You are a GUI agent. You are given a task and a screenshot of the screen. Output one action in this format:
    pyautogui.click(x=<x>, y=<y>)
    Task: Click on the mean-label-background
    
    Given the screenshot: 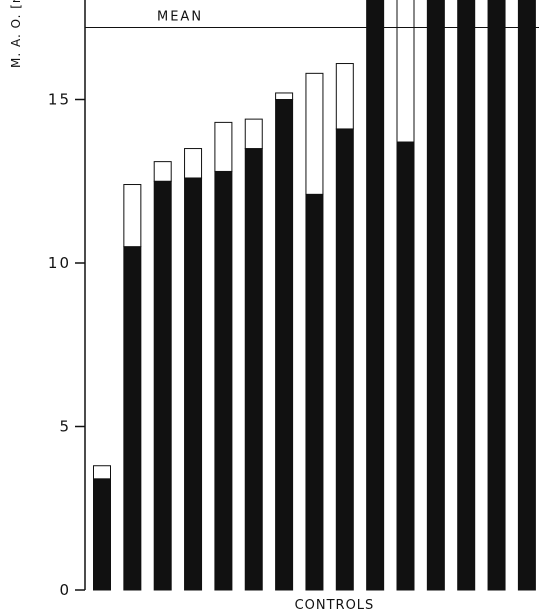 What is the action you would take?
    pyautogui.click(x=180, y=15)
    